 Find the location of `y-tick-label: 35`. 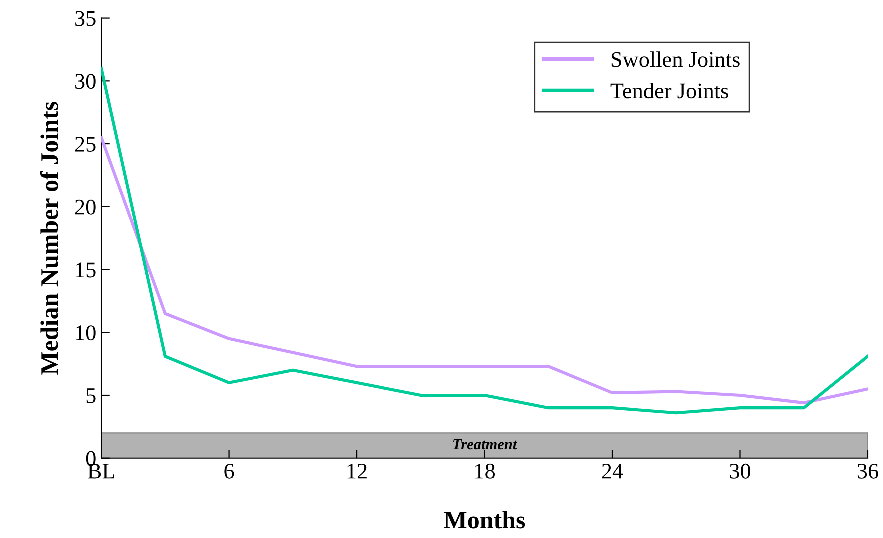

y-tick-label: 35 is located at coordinates (86, 18).